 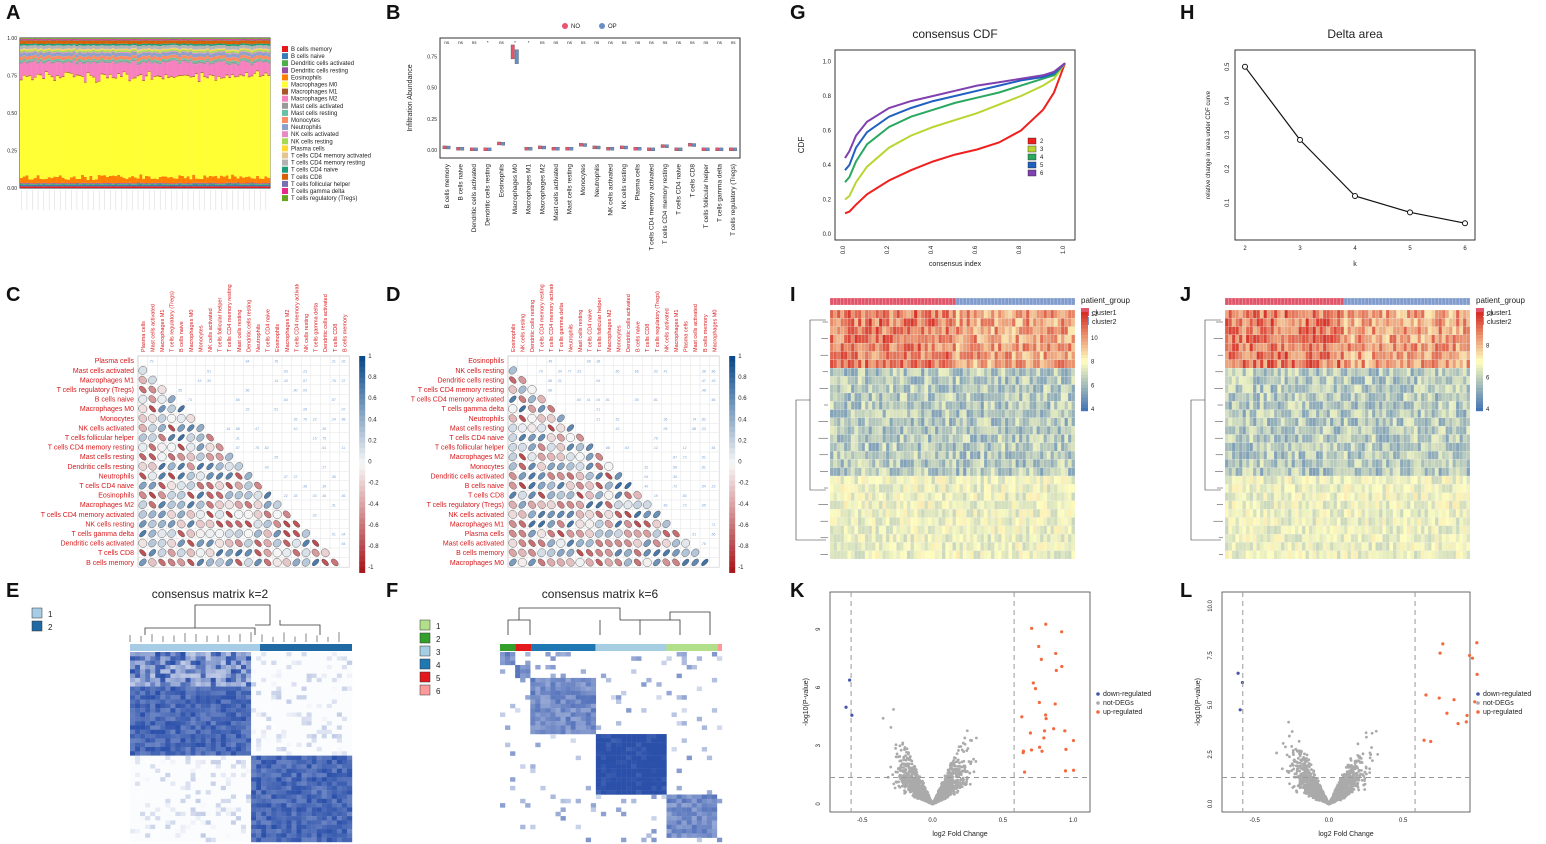 I want to click on row-label: NK cells resting, so click(x=479, y=371).